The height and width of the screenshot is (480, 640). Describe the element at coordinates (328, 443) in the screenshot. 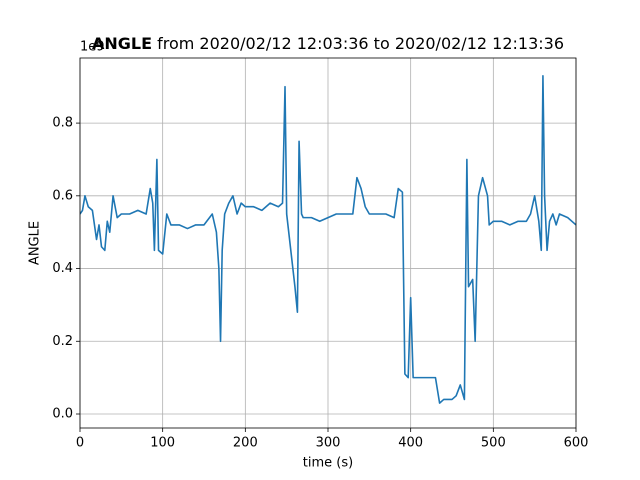

I see `x-tick-label: 300` at that location.